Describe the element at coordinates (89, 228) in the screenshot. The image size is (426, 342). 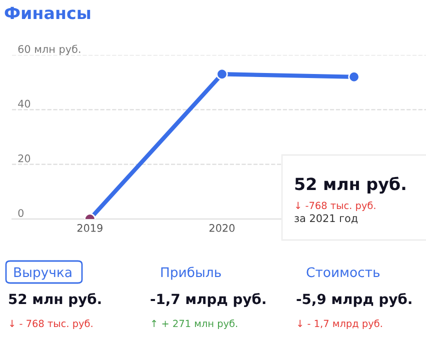
I see `x-tick-label: 2019` at that location.